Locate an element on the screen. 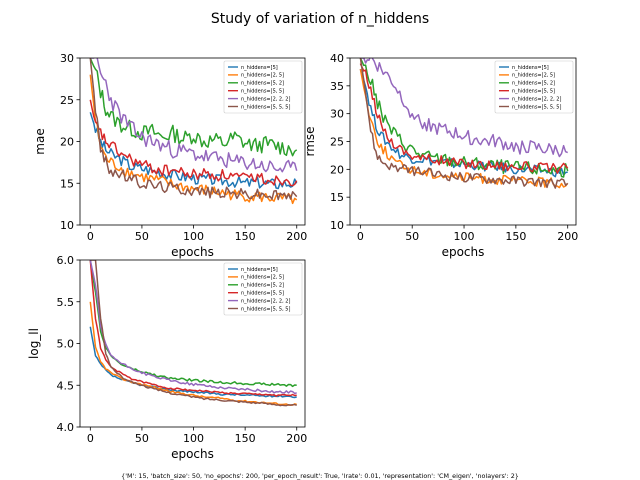 This screenshot has width=640, height=480. y-axis-label: log_ll is located at coordinates (34, 343).